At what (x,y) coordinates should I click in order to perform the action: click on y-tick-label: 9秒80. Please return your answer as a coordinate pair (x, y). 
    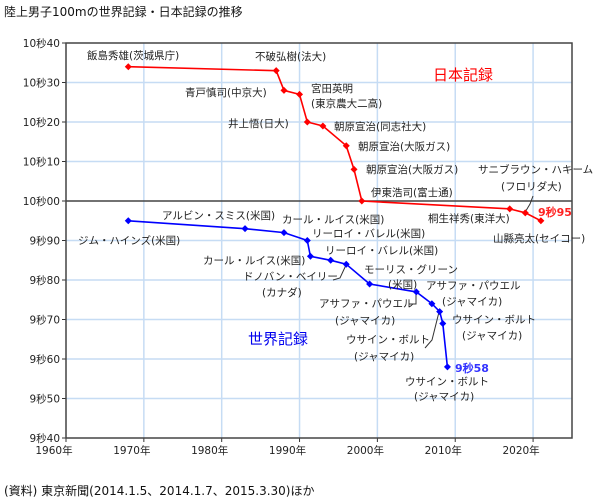
    Looking at the image, I should click on (44, 280).